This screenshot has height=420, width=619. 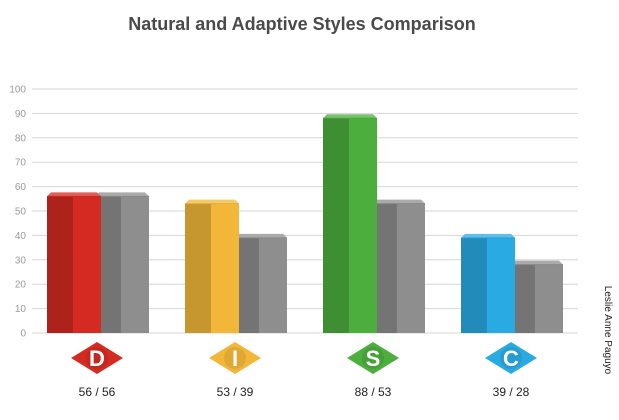 I want to click on category-label: S, so click(x=373, y=358).